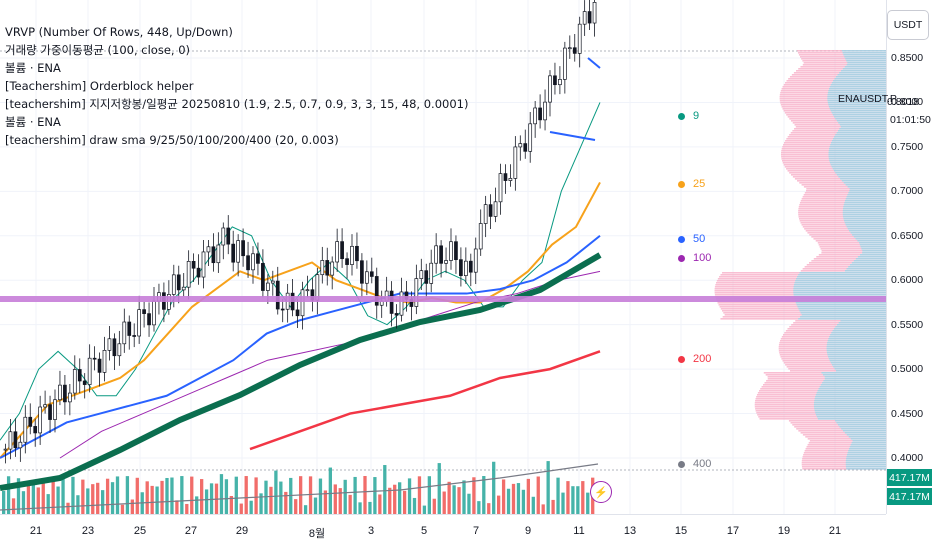  Describe the element at coordinates (907, 191) in the screenshot. I see `price-tick: 0.7000` at that location.